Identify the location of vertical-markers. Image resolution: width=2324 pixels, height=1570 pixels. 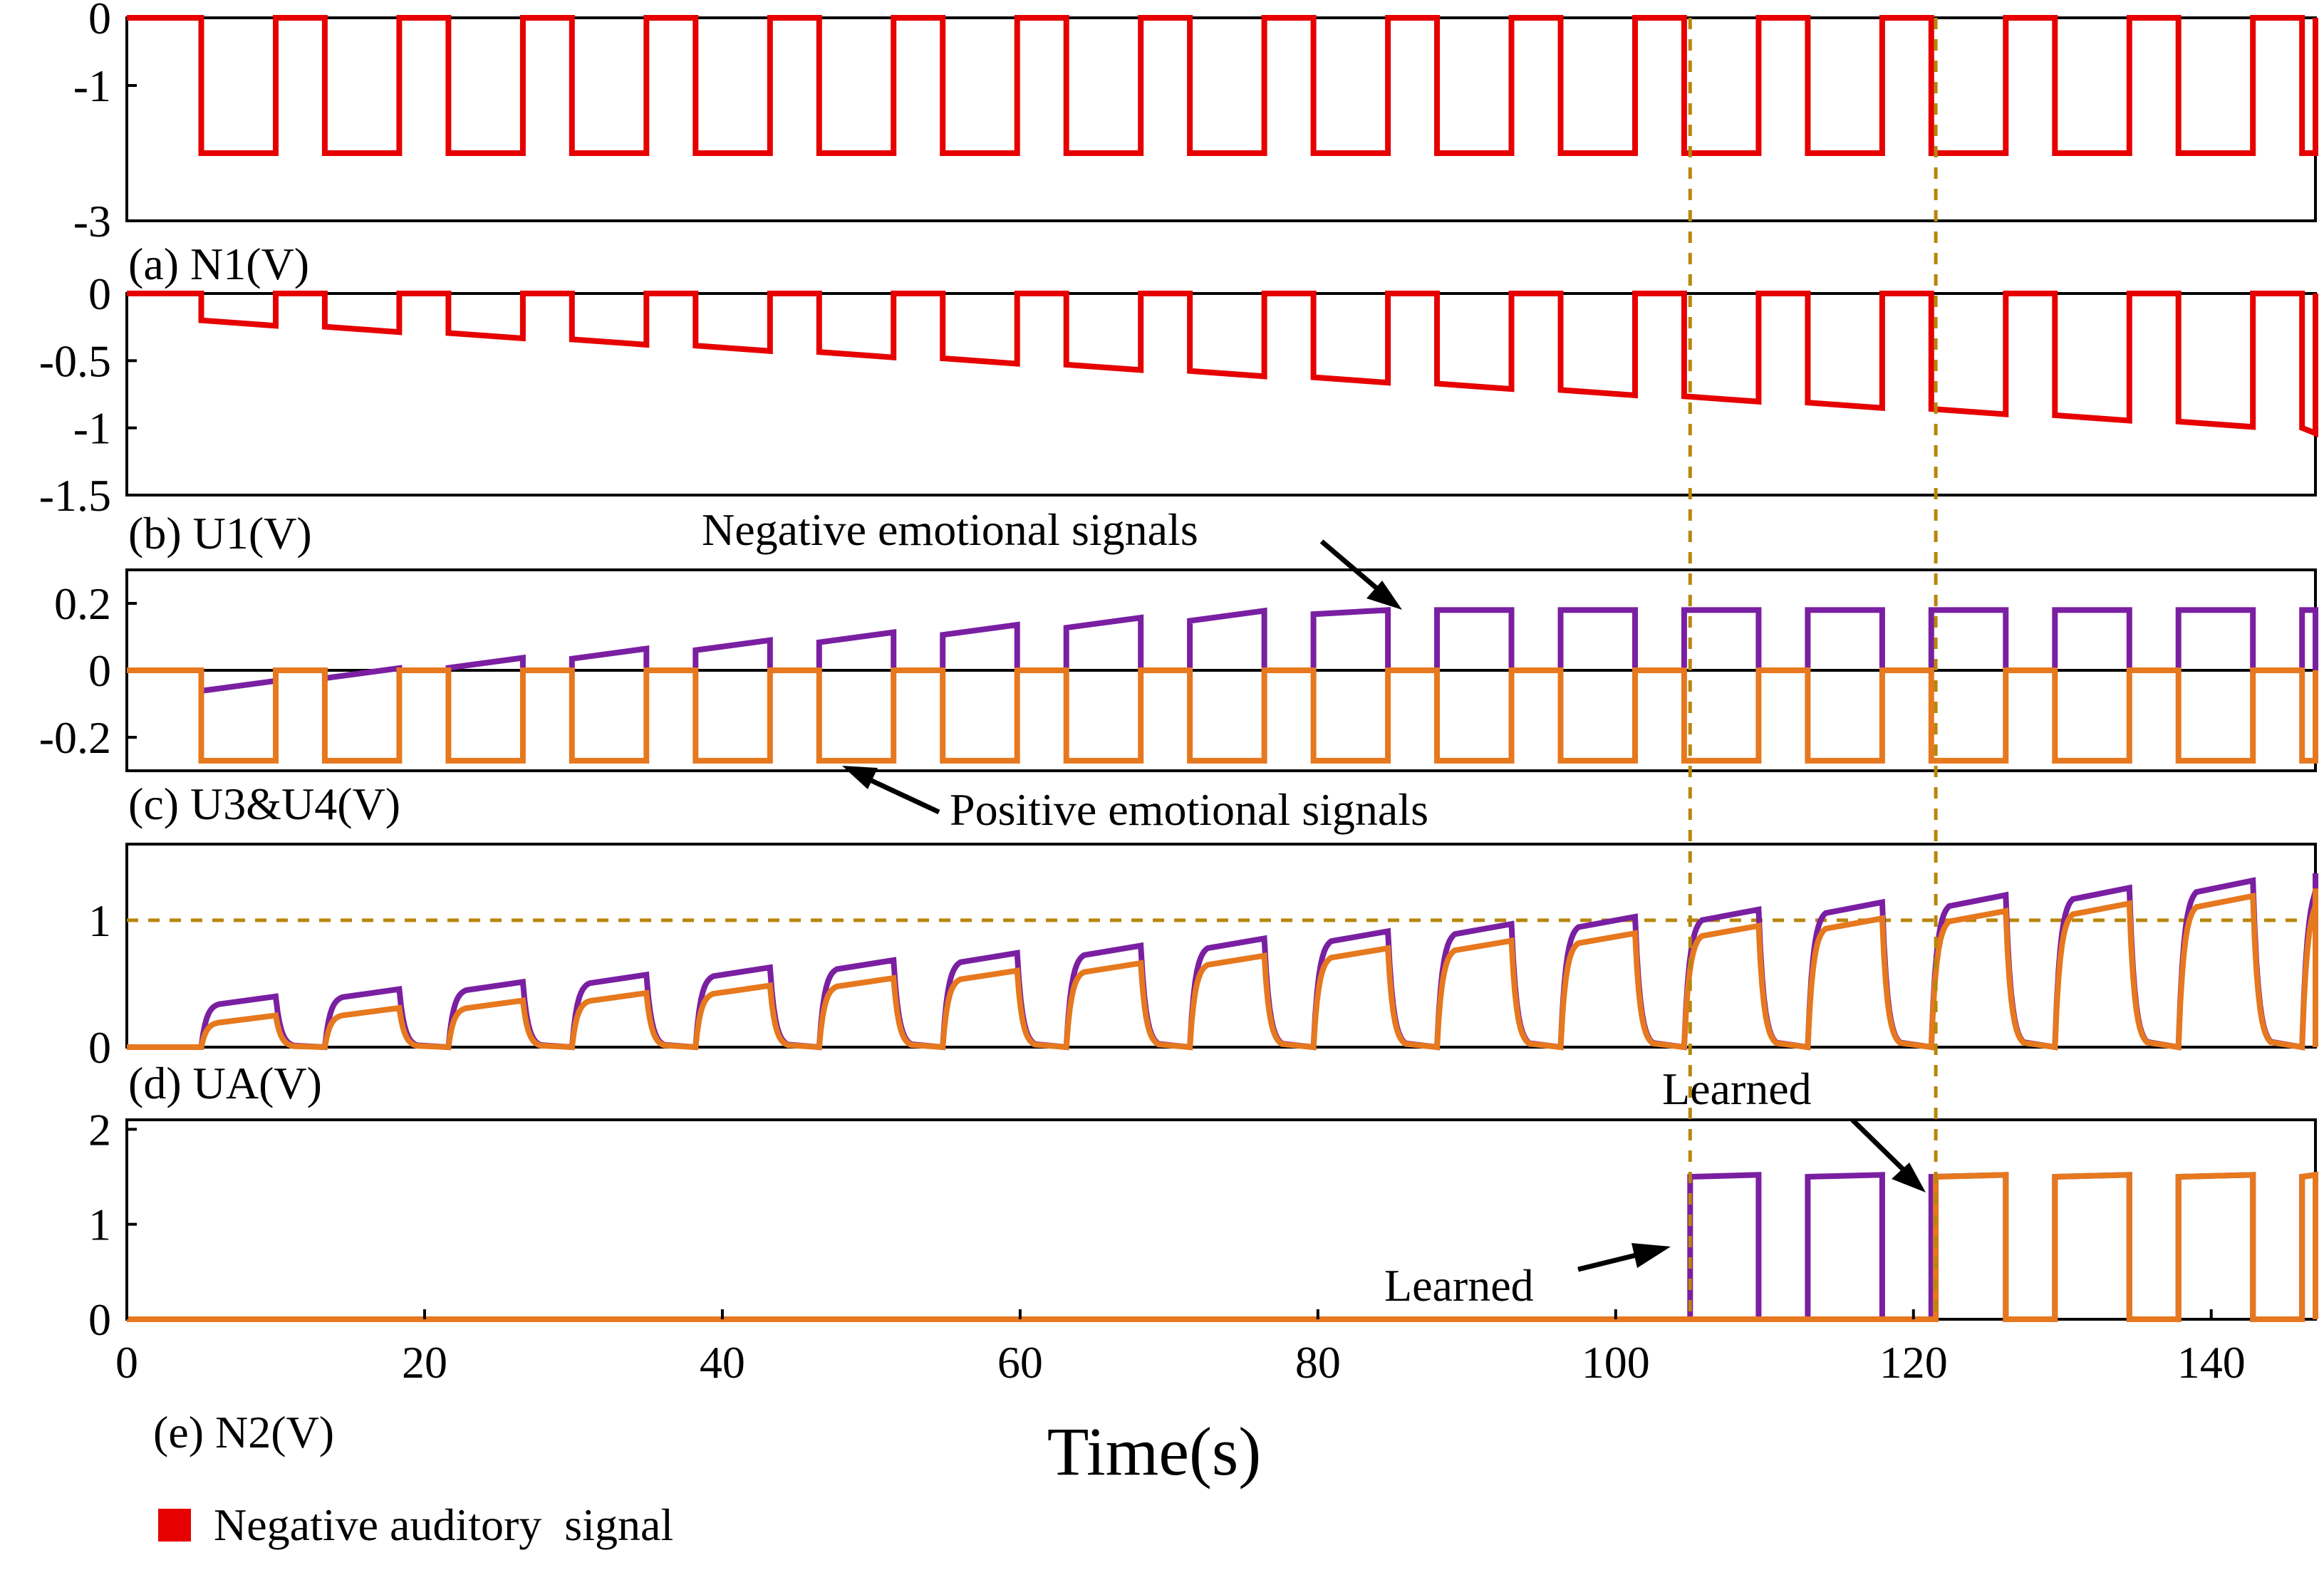
(1813, 668).